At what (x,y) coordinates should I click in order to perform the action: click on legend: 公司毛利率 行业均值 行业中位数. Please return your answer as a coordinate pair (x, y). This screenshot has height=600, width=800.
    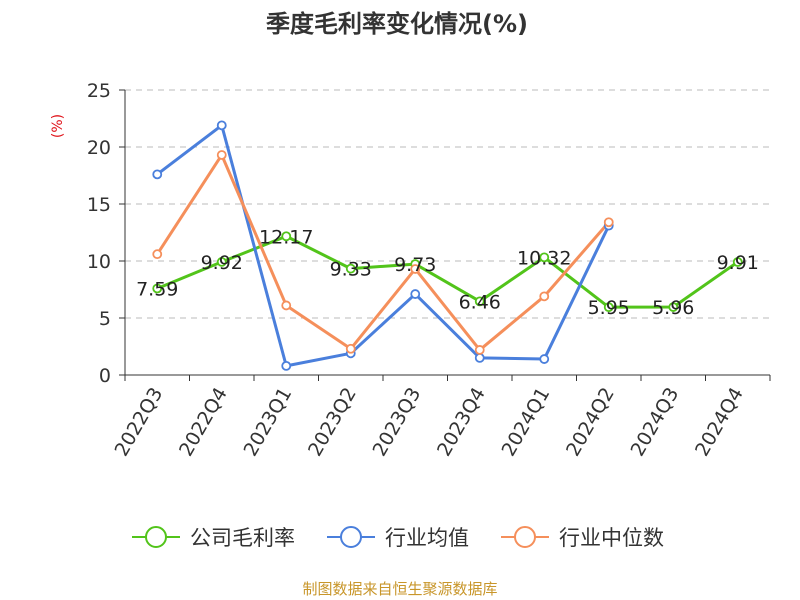
    Looking at the image, I should click on (398, 538).